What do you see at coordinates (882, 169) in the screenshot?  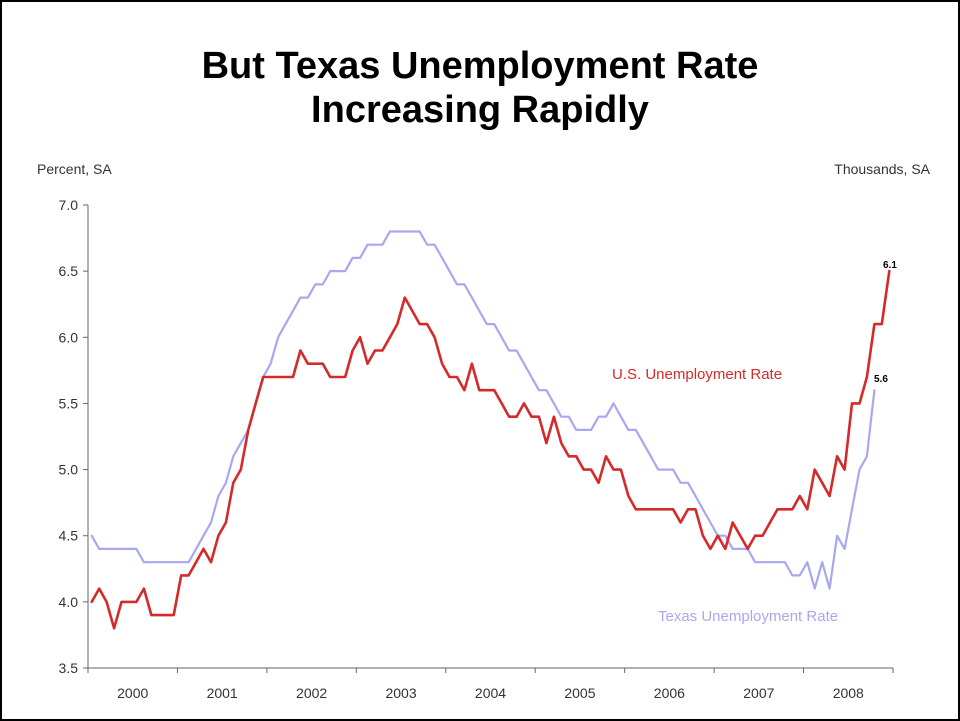 I see `right-axis-unit-label: Thousands, SA` at bounding box center [882, 169].